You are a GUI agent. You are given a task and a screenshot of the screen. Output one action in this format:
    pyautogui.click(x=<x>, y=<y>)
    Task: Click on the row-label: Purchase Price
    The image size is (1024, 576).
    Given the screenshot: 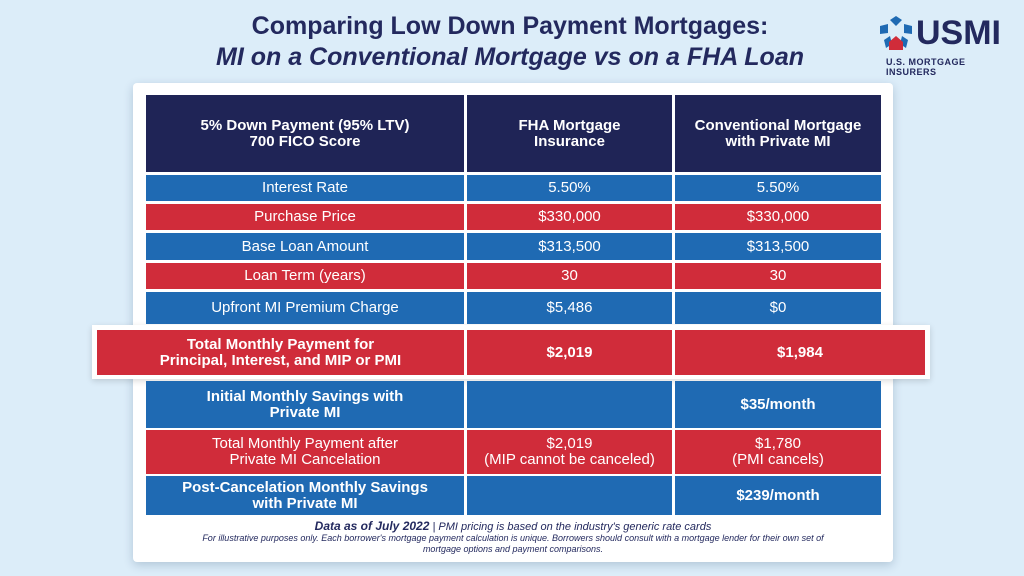 What is the action you would take?
    pyautogui.click(x=305, y=217)
    